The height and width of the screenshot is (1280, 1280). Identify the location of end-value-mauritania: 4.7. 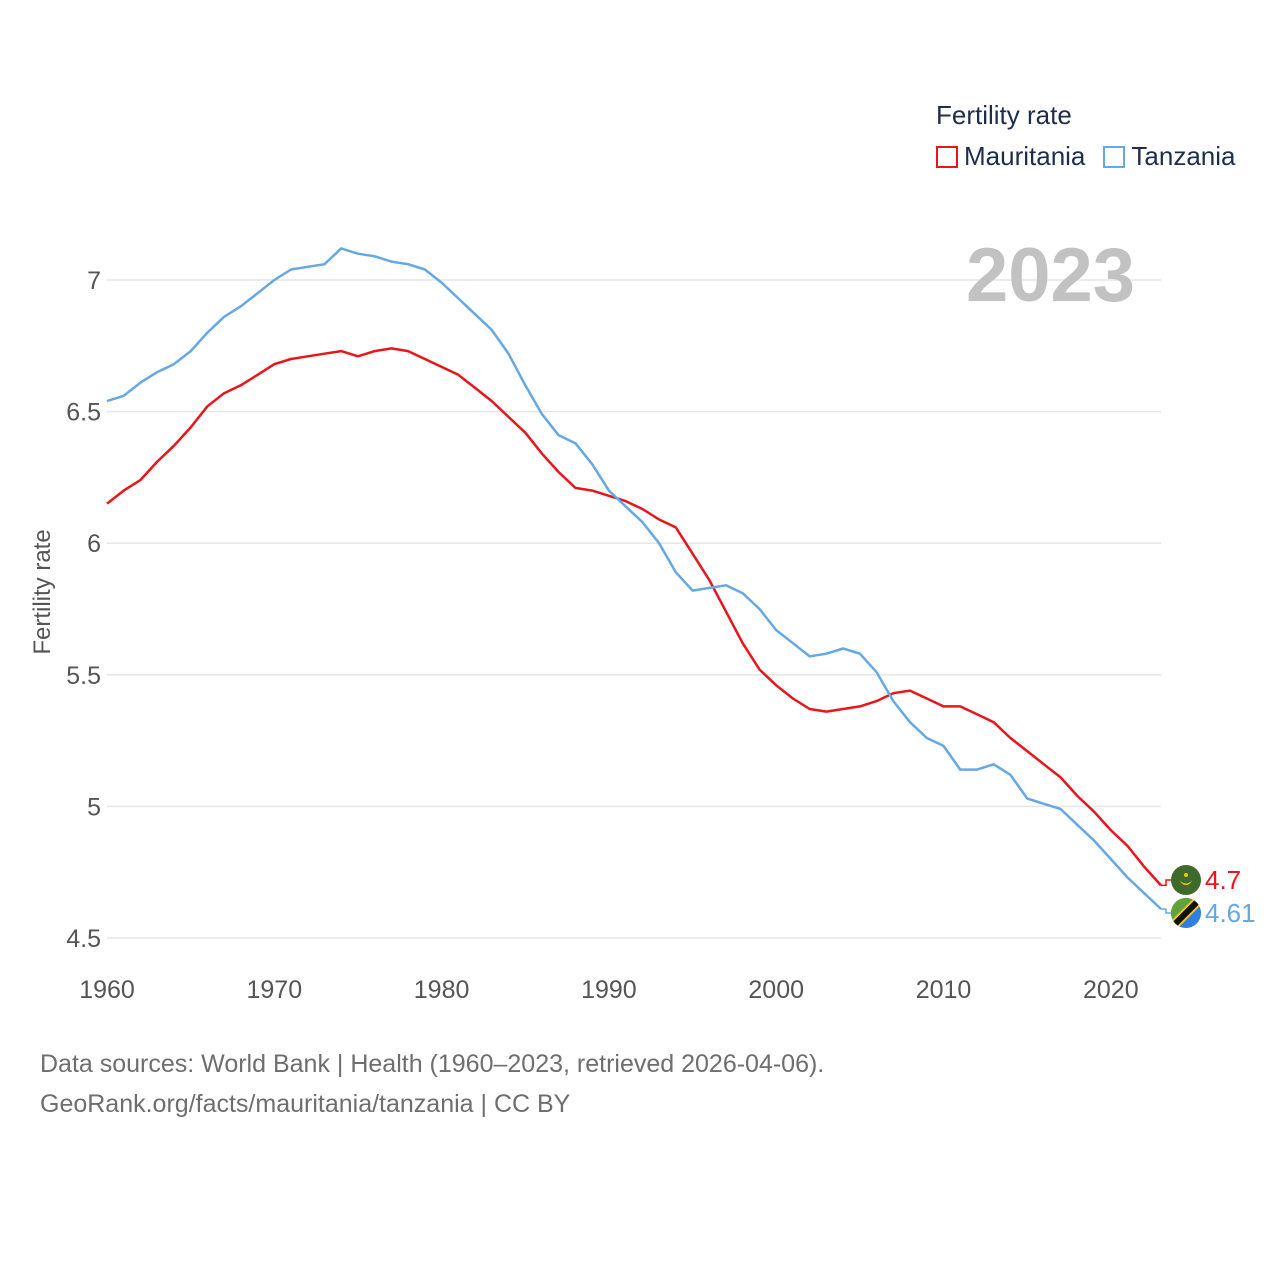
(1223, 880).